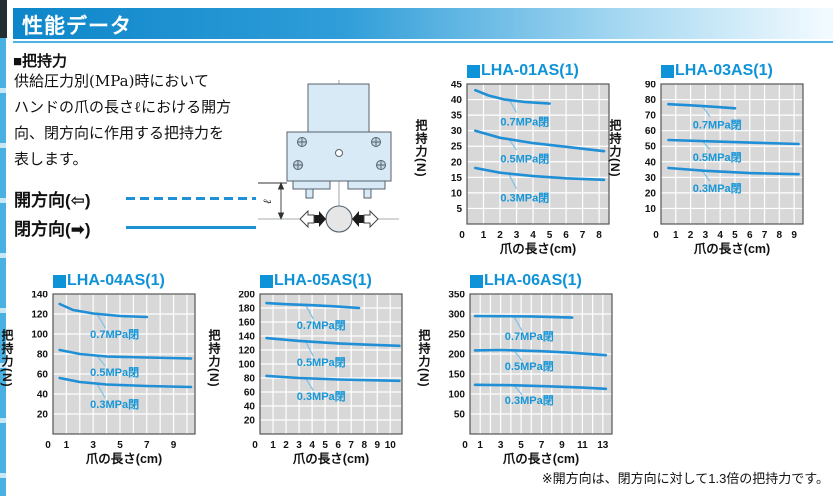 Image resolution: width=833 pixels, height=496 pixels. I want to click on description-line: 表します。, so click(51, 159).